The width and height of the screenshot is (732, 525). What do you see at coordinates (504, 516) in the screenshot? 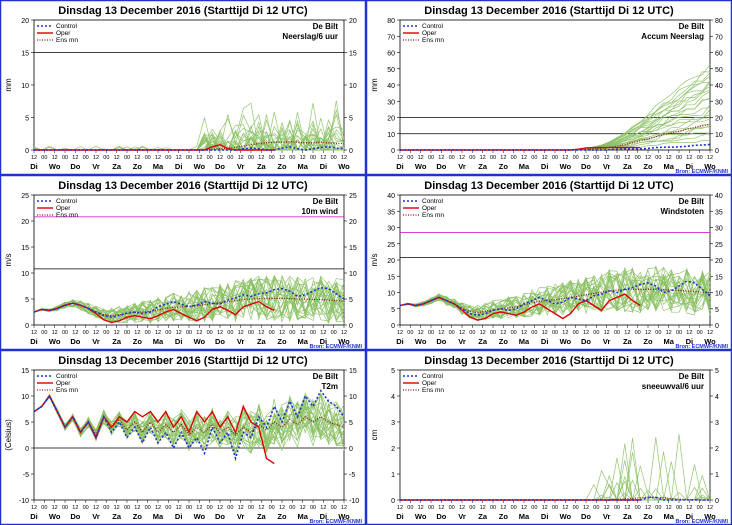
I see `x-day-label: Zo` at bounding box center [504, 516].